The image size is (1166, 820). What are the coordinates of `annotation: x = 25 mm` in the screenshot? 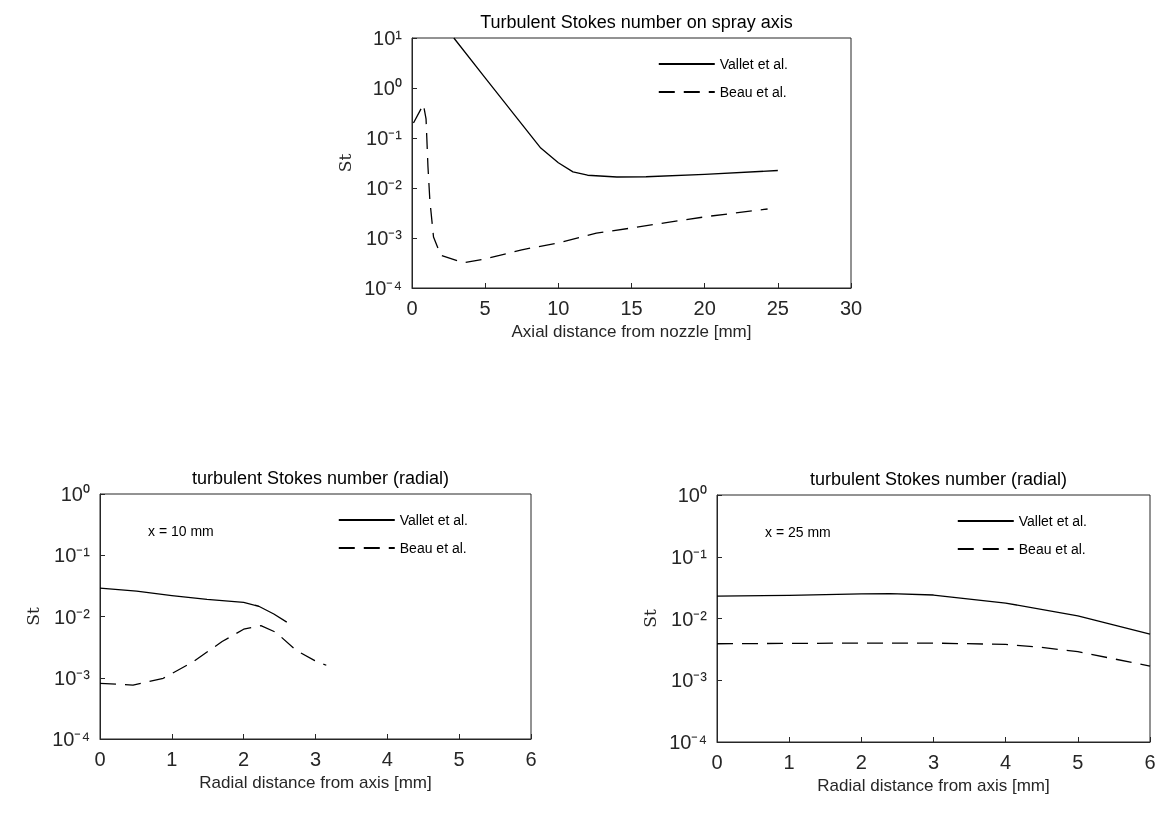 It's located at (798, 532).